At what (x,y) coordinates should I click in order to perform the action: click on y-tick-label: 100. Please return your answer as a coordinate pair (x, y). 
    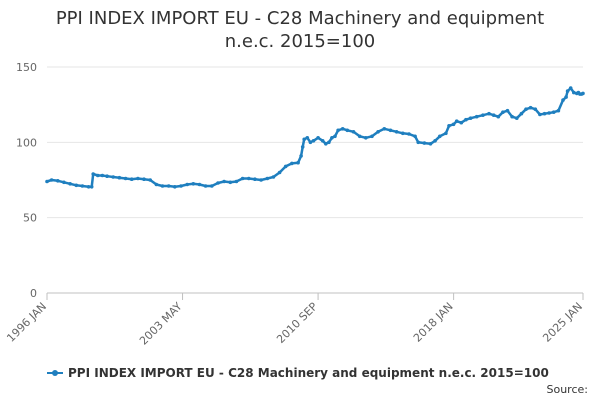
    Looking at the image, I should click on (26, 142).